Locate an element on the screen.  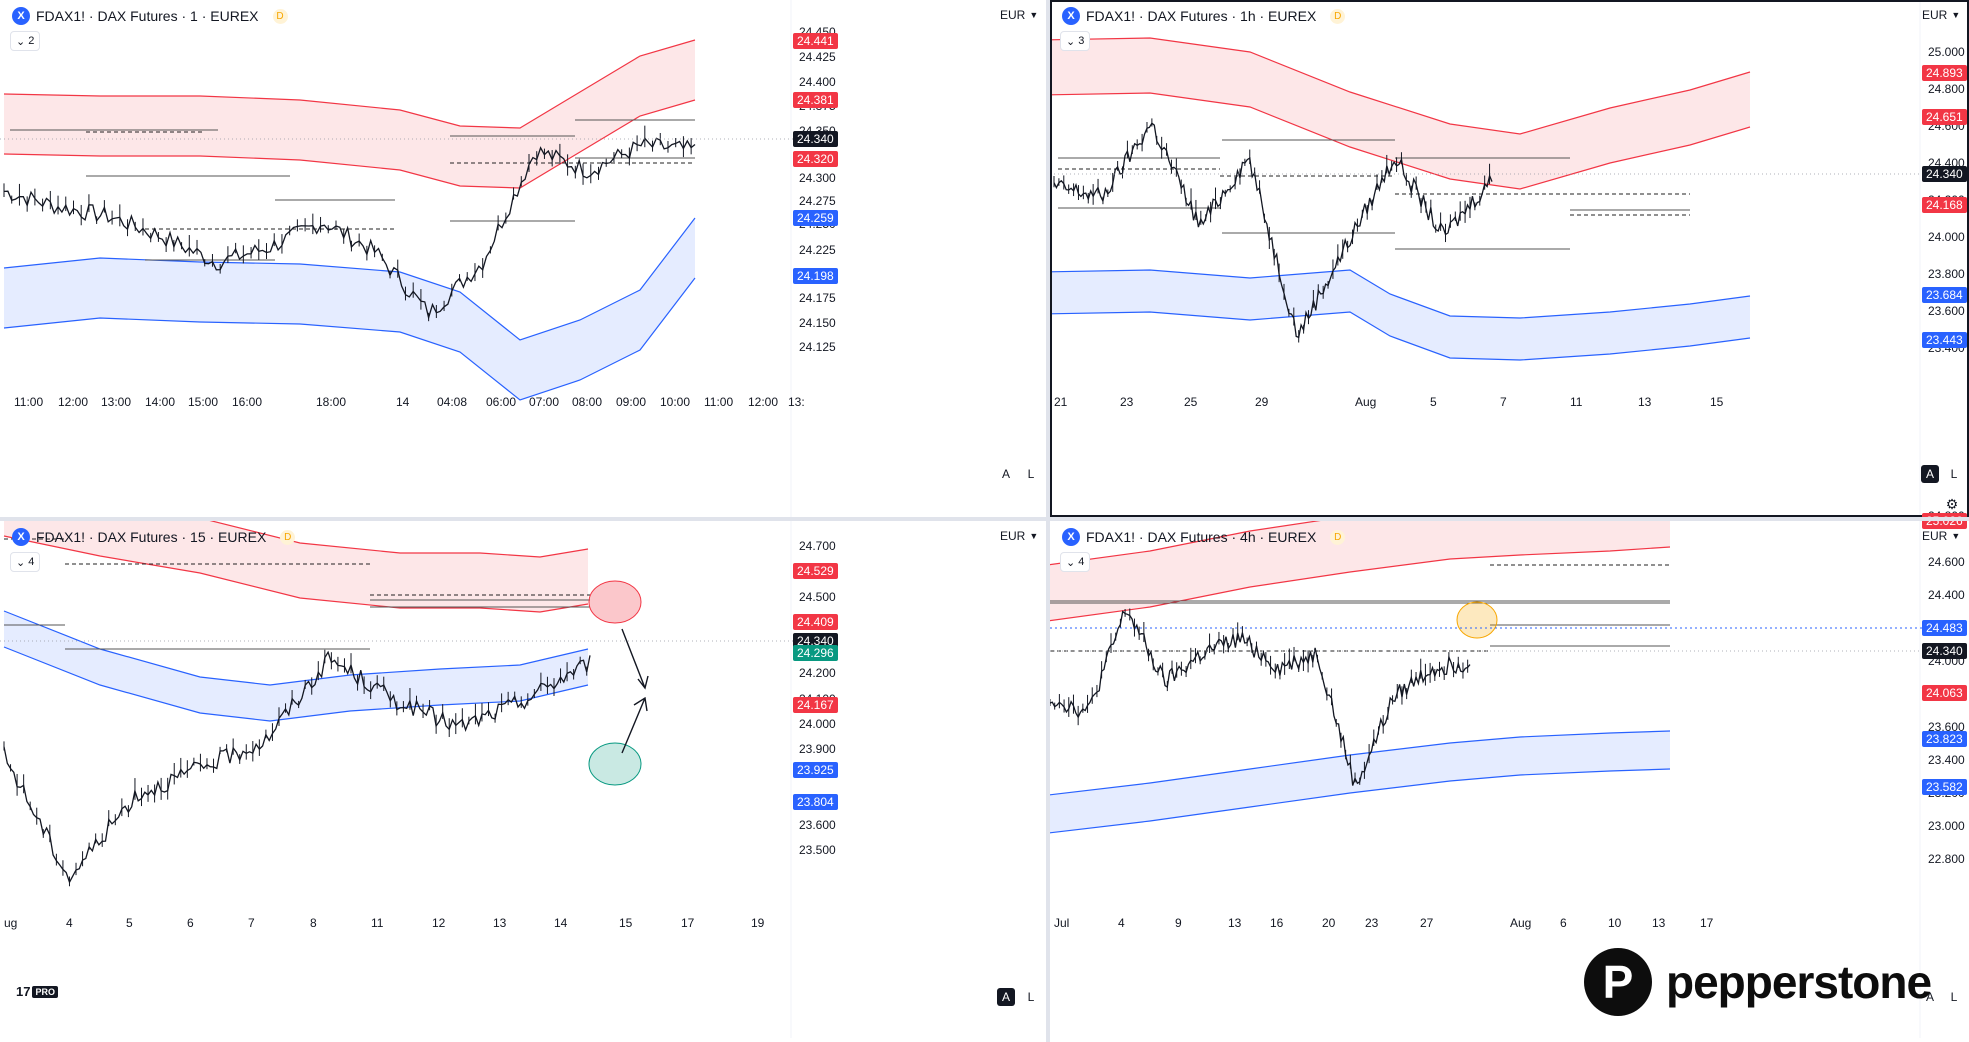
price-tick-label: 23.600 is located at coordinates (817, 825).